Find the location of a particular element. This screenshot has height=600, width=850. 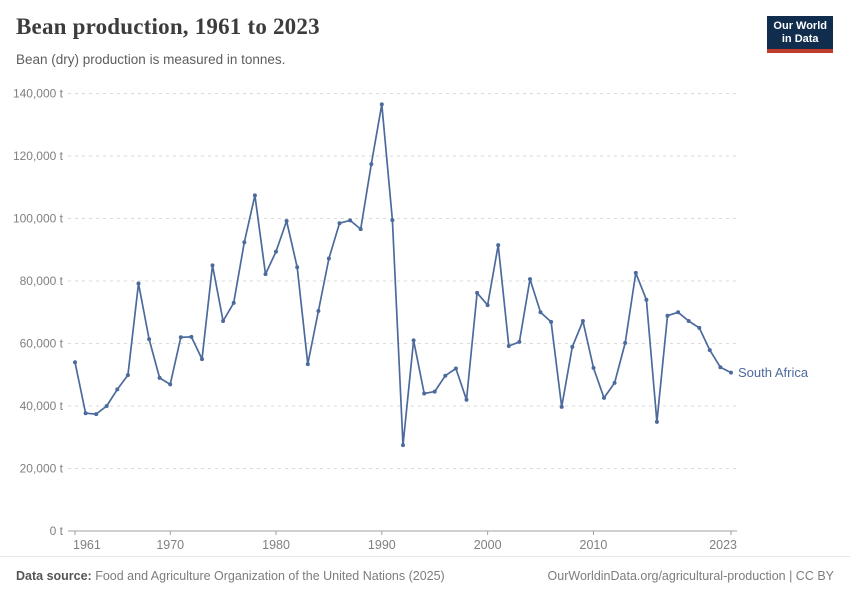

y-axis-label: 0 t is located at coordinates (57, 531).